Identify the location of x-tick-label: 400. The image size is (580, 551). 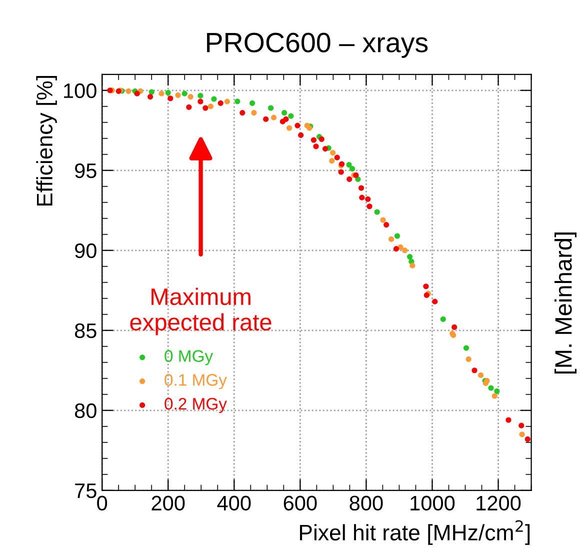
(234, 503).